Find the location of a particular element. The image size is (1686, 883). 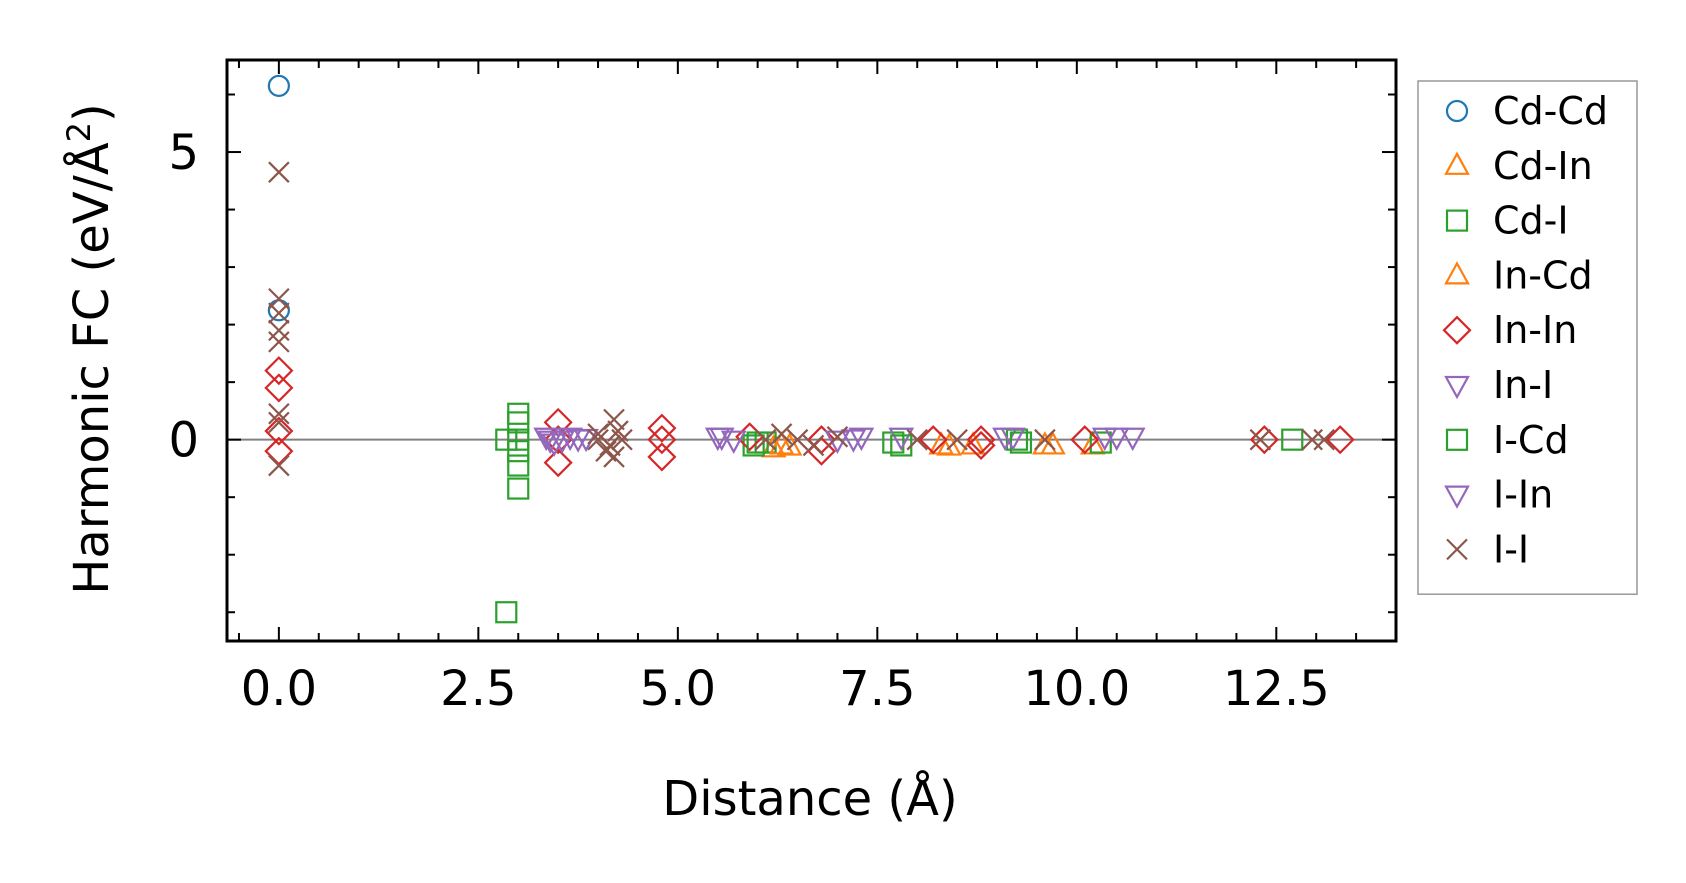

legend: Cd-Cd Cd-In Cd-I In-Cd In-In In-I I-Cd I-In I-I is located at coordinates (1527, 337).